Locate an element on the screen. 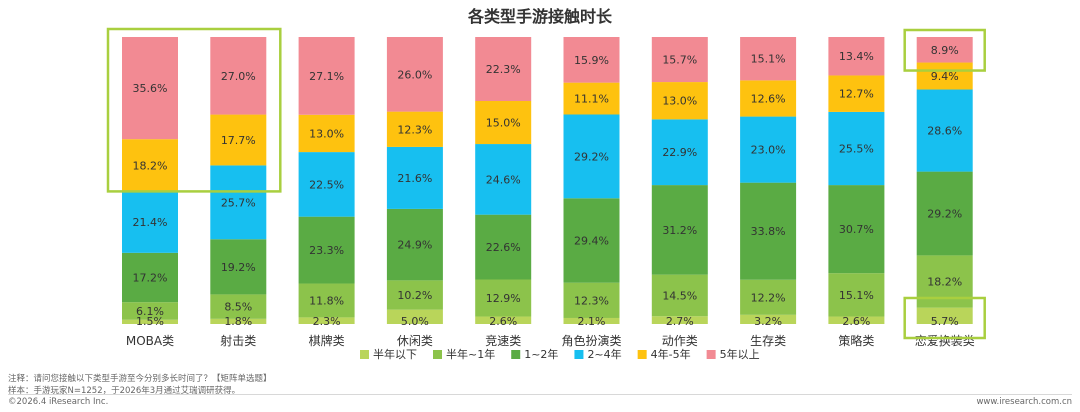 The image size is (1080, 412). data-label: 26.0% is located at coordinates (414, 74).